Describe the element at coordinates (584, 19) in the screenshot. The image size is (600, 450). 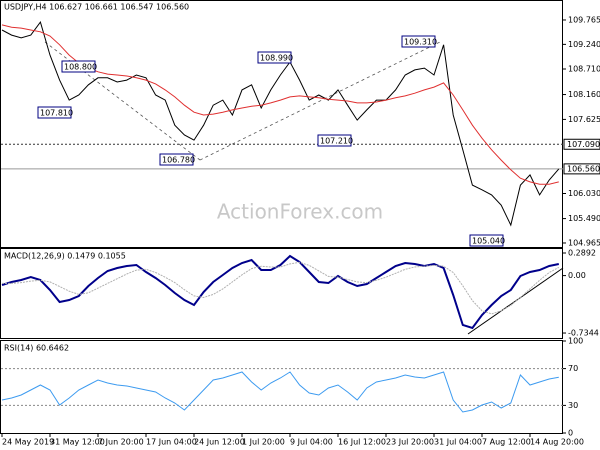
I see `y-tick-label: 109.765` at that location.